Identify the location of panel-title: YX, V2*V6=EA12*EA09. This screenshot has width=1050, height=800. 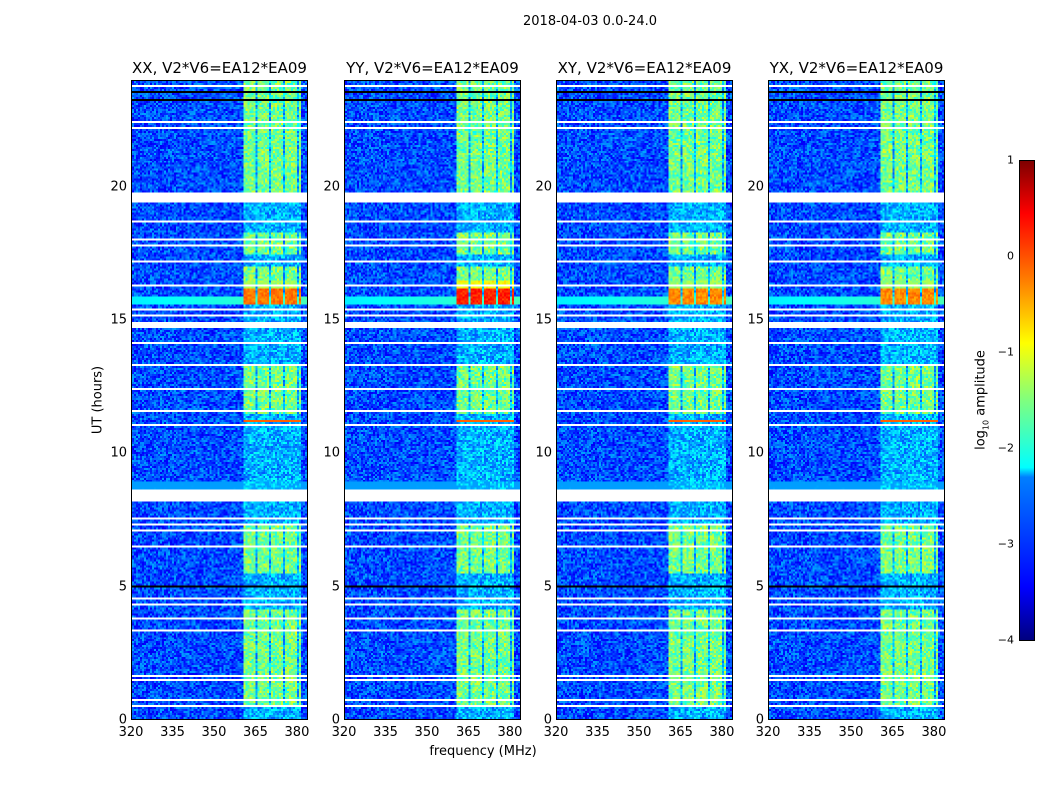
(856, 68).